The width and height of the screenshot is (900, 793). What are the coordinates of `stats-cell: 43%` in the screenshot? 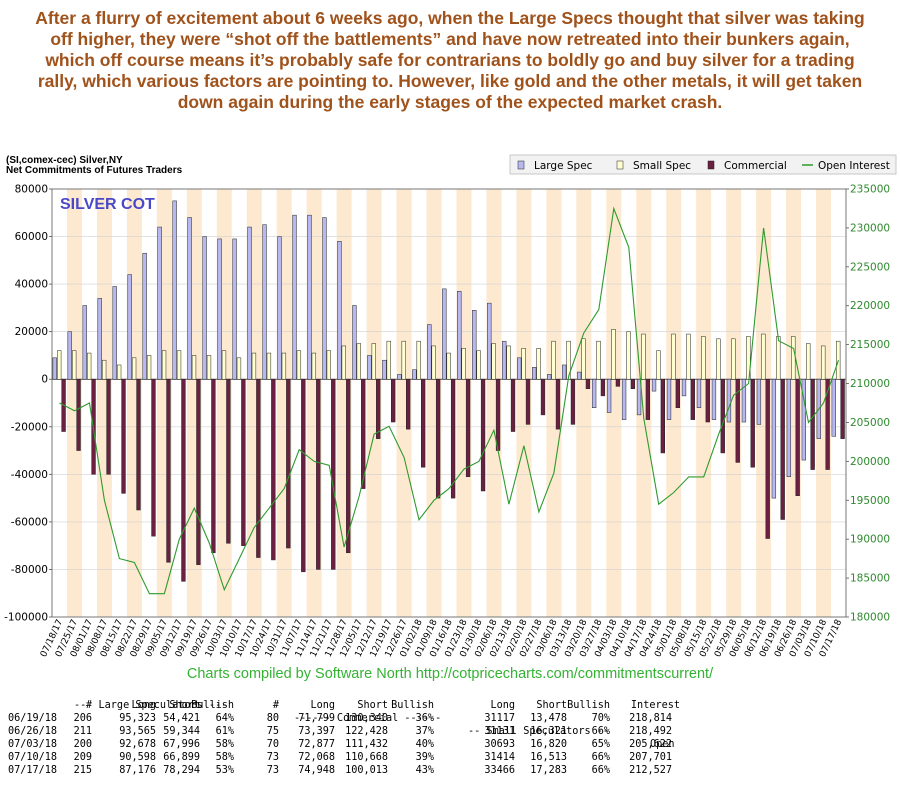 It's located at (424, 770).